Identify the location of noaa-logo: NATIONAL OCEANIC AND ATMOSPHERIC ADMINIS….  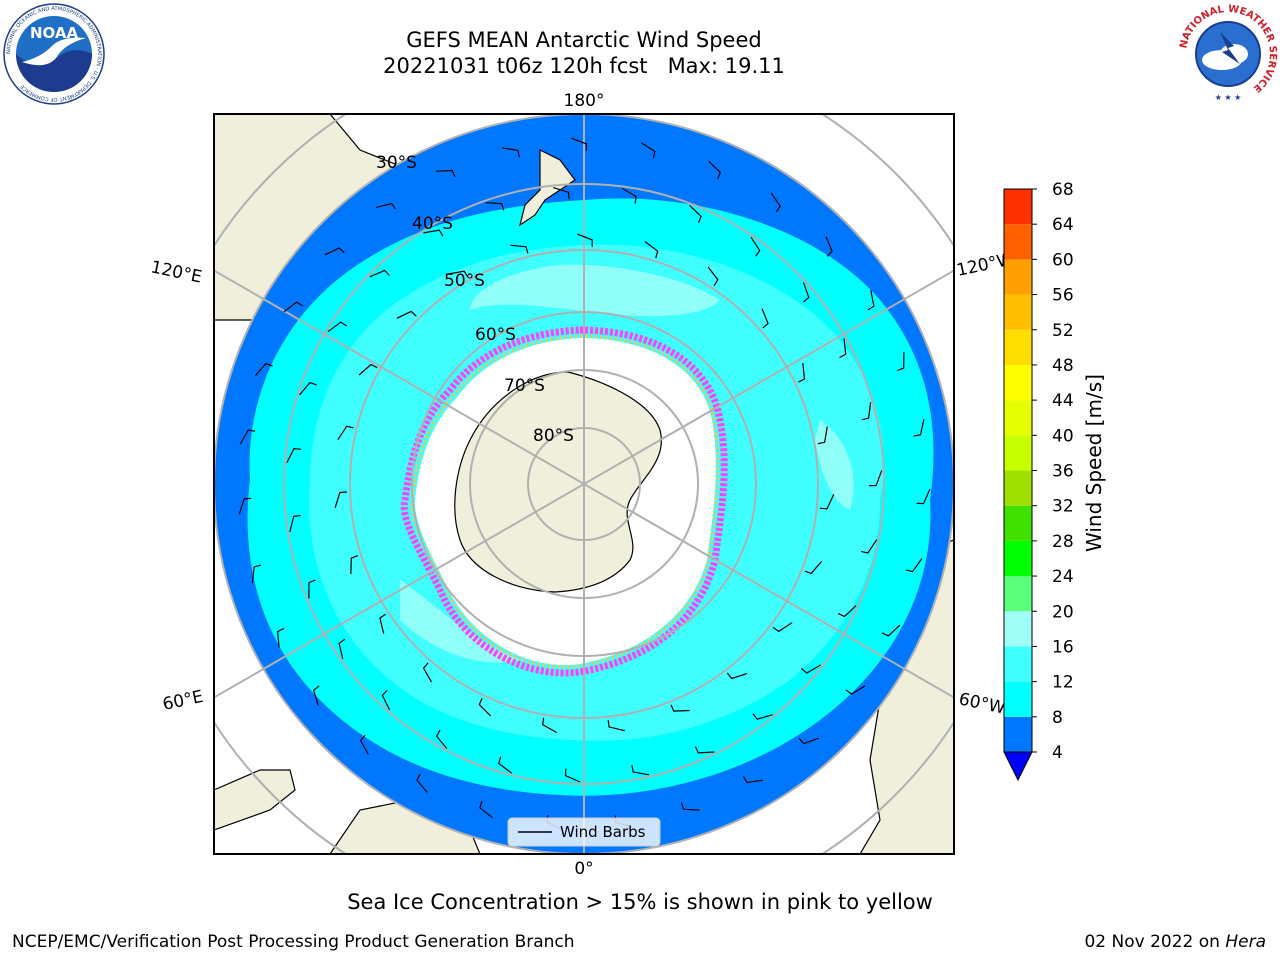
(54, 54).